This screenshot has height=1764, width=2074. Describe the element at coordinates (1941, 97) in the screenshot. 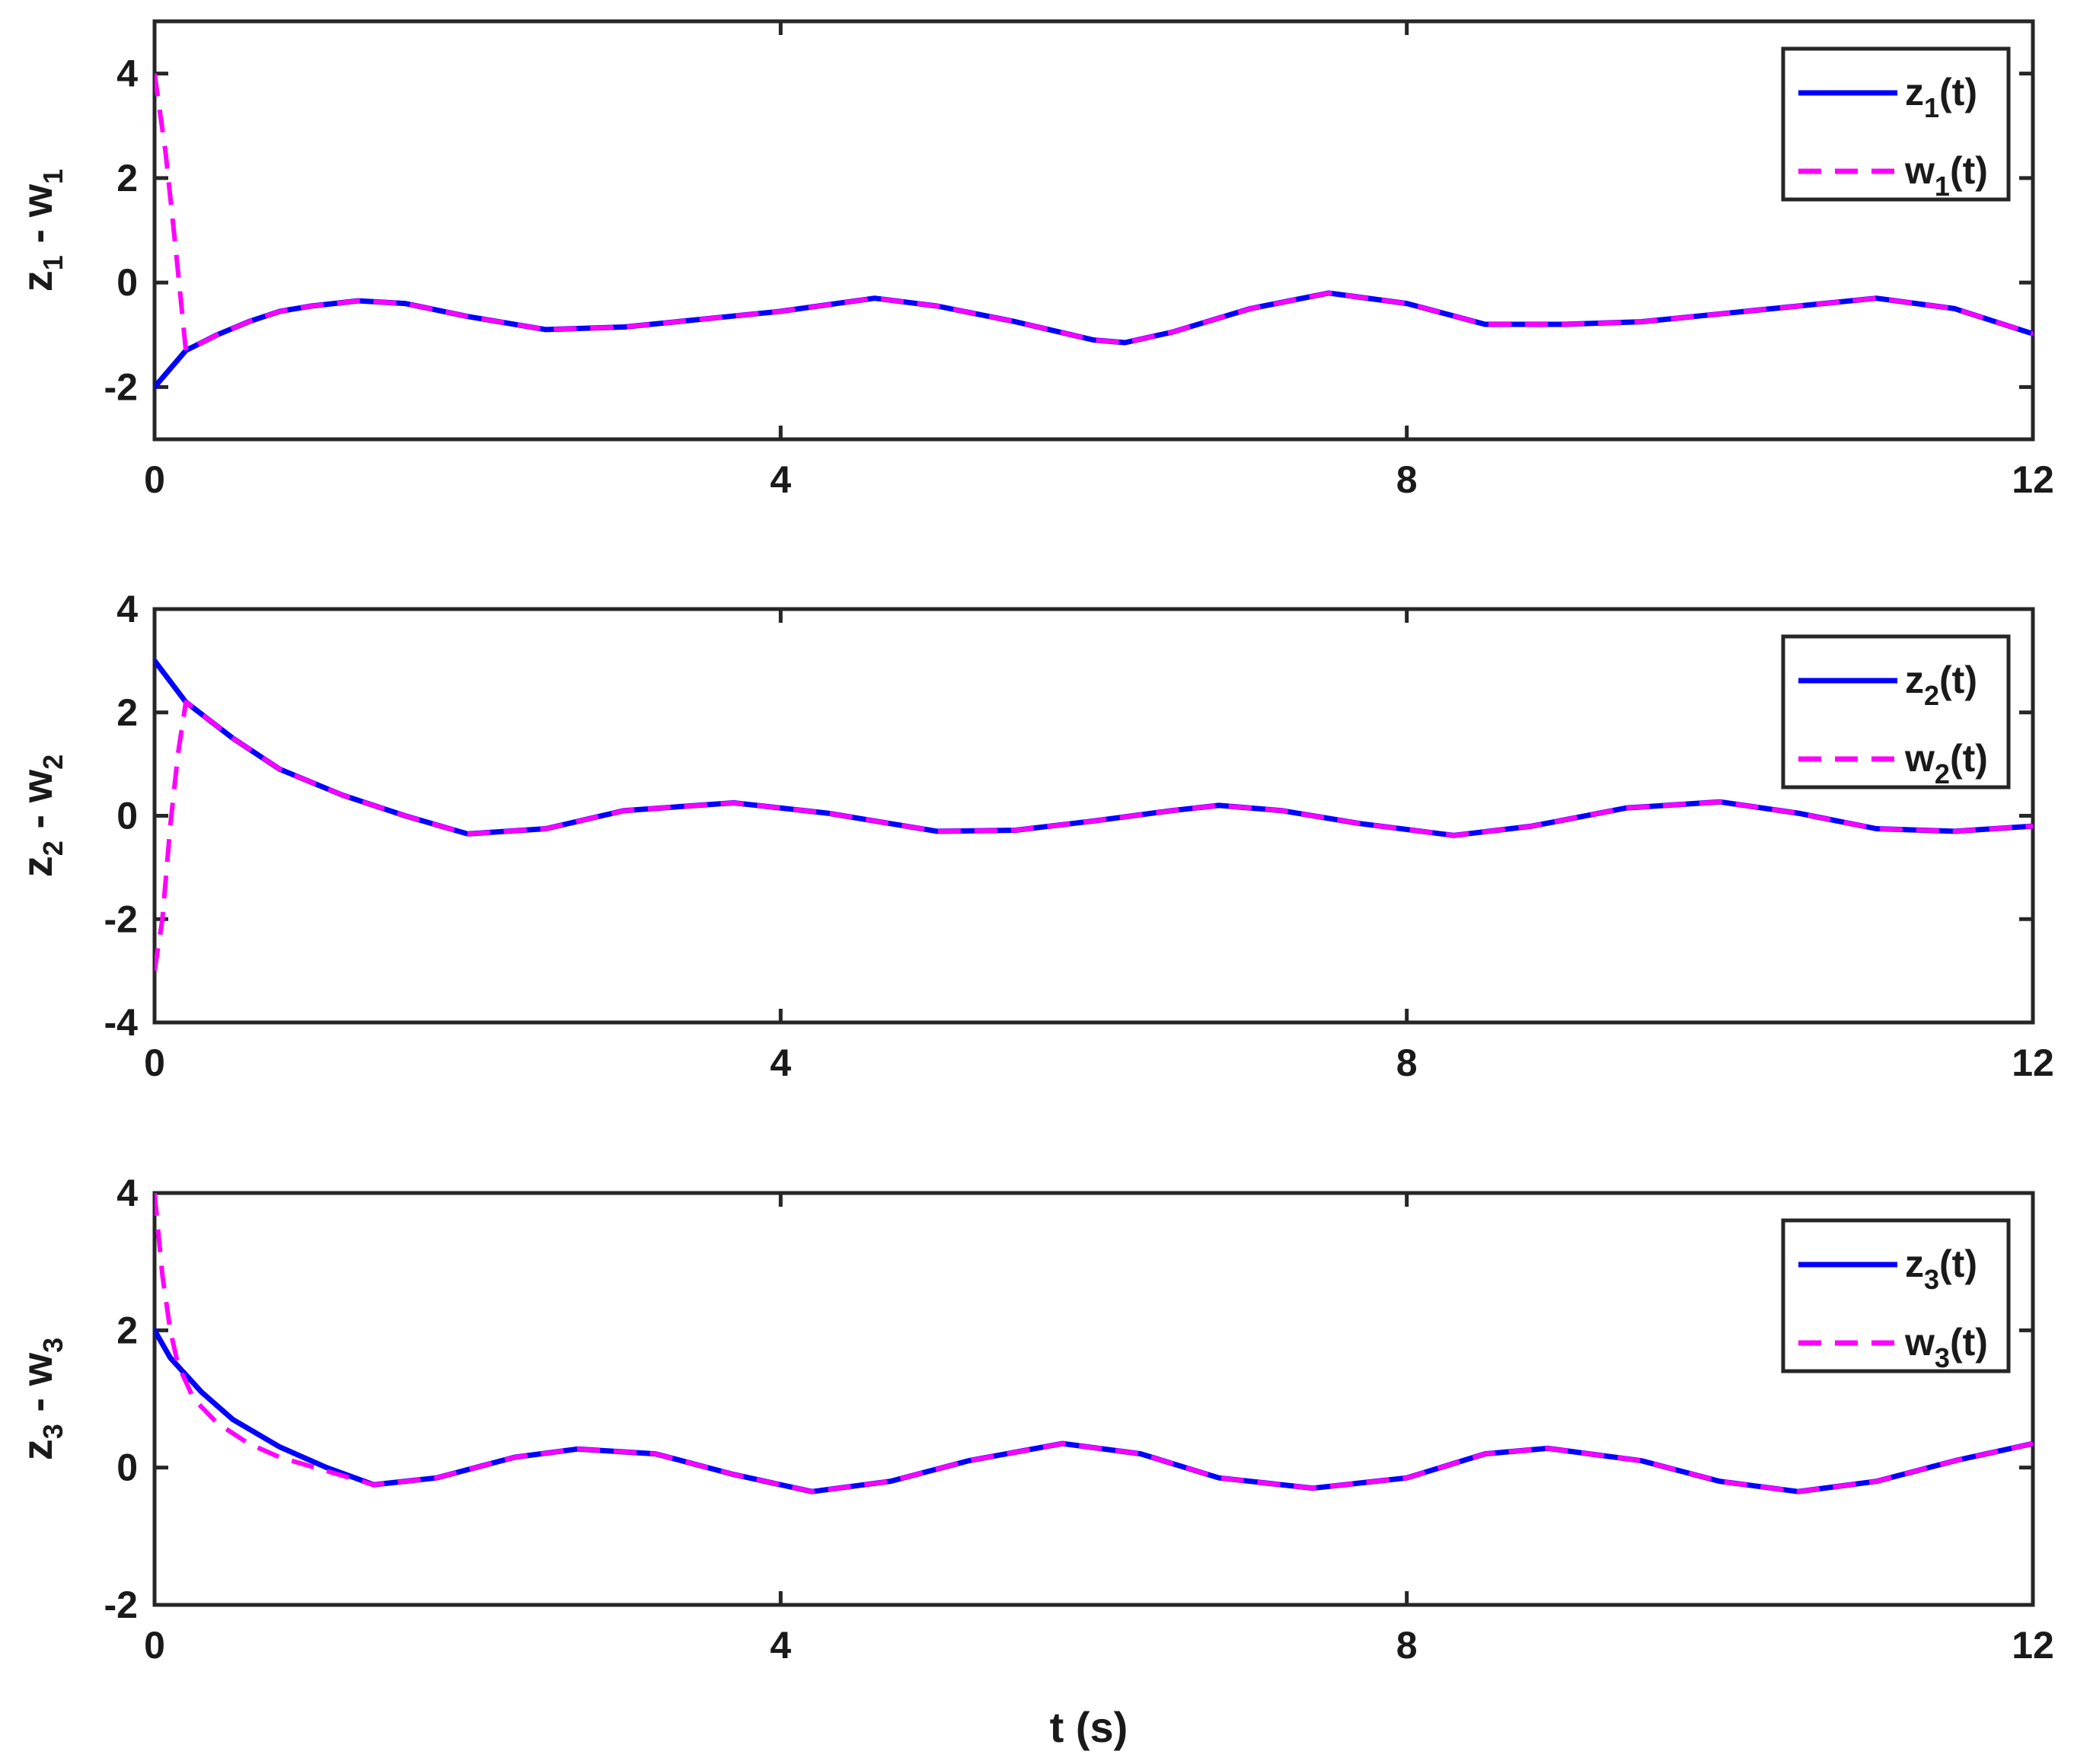

I see `legend-entry: z1(t)` at that location.